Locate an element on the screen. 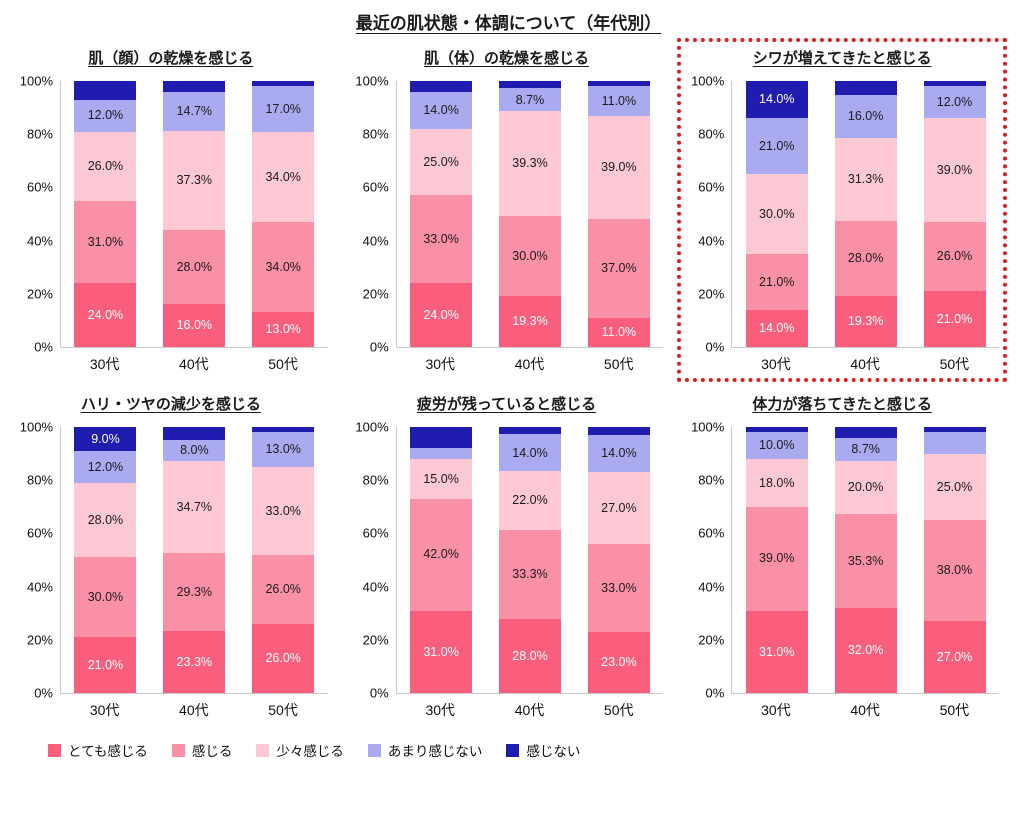 The width and height of the screenshot is (1017, 814). y-tick-label: 100% is located at coordinates (36, 427).